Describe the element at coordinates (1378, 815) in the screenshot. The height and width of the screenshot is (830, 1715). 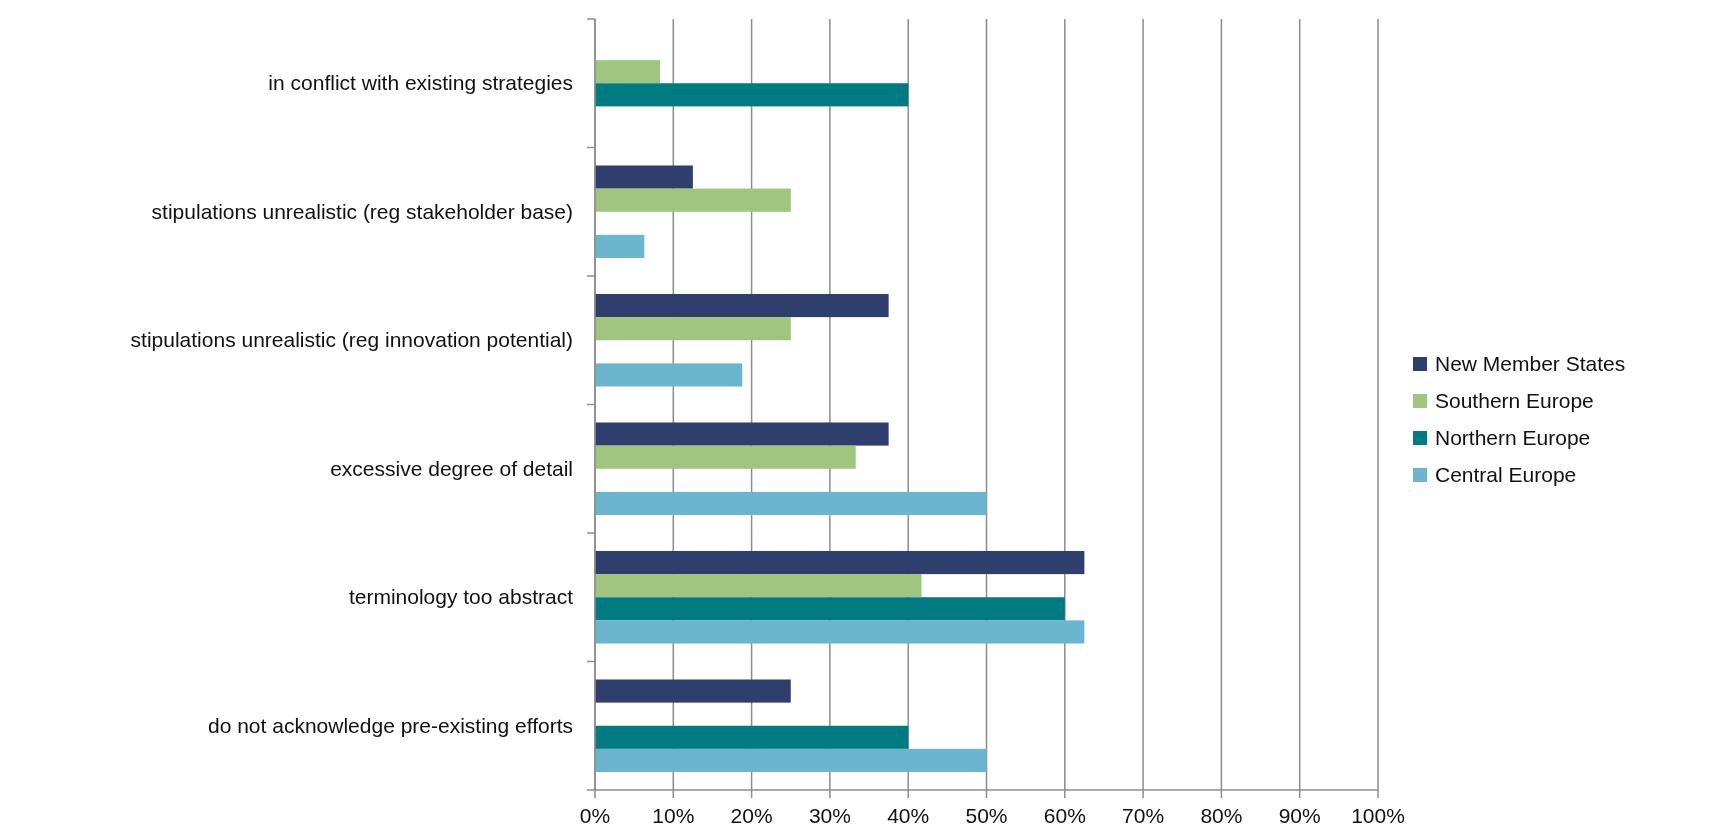
I see `x-tick-label: 100%` at that location.